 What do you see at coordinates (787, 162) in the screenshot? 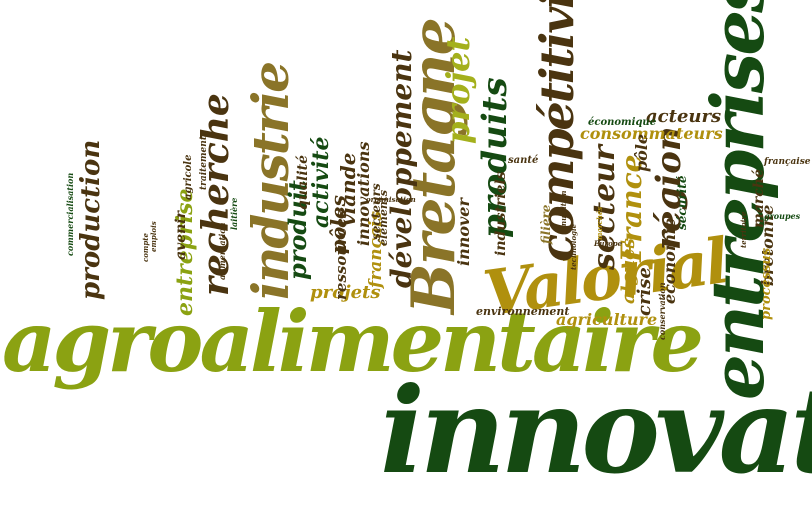
I see `word-francaise: française` at bounding box center [787, 162].